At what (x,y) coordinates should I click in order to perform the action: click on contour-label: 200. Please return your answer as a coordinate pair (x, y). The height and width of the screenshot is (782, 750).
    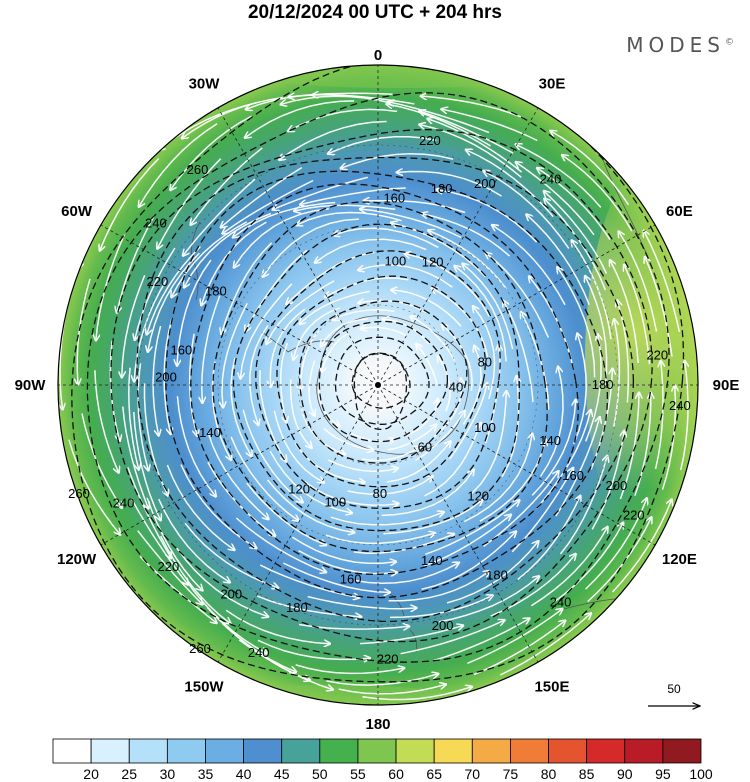
    Looking at the image, I should click on (166, 377).